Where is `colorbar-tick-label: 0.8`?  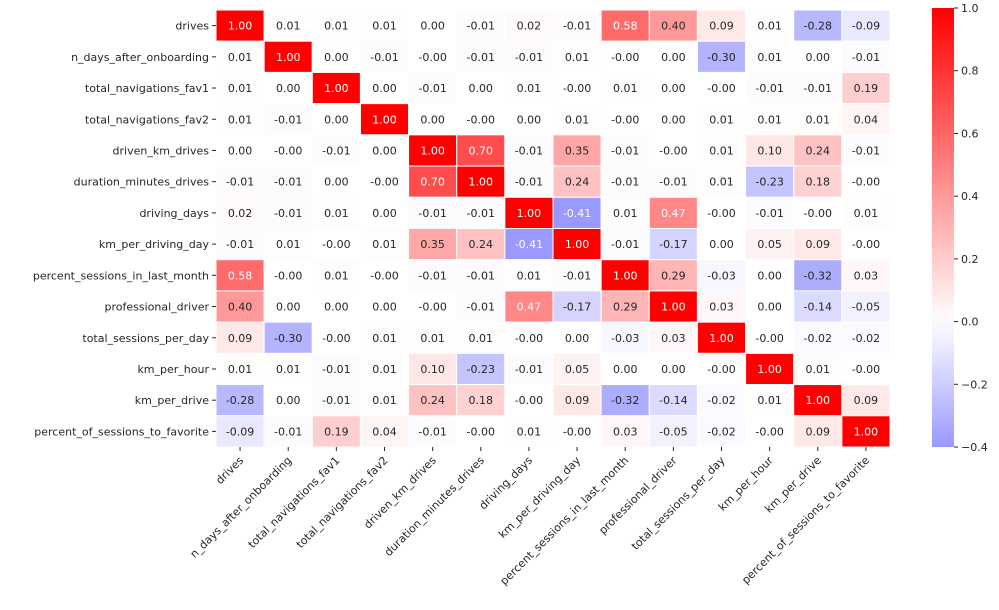 colorbar-tick-label: 0.8 is located at coordinates (970, 71).